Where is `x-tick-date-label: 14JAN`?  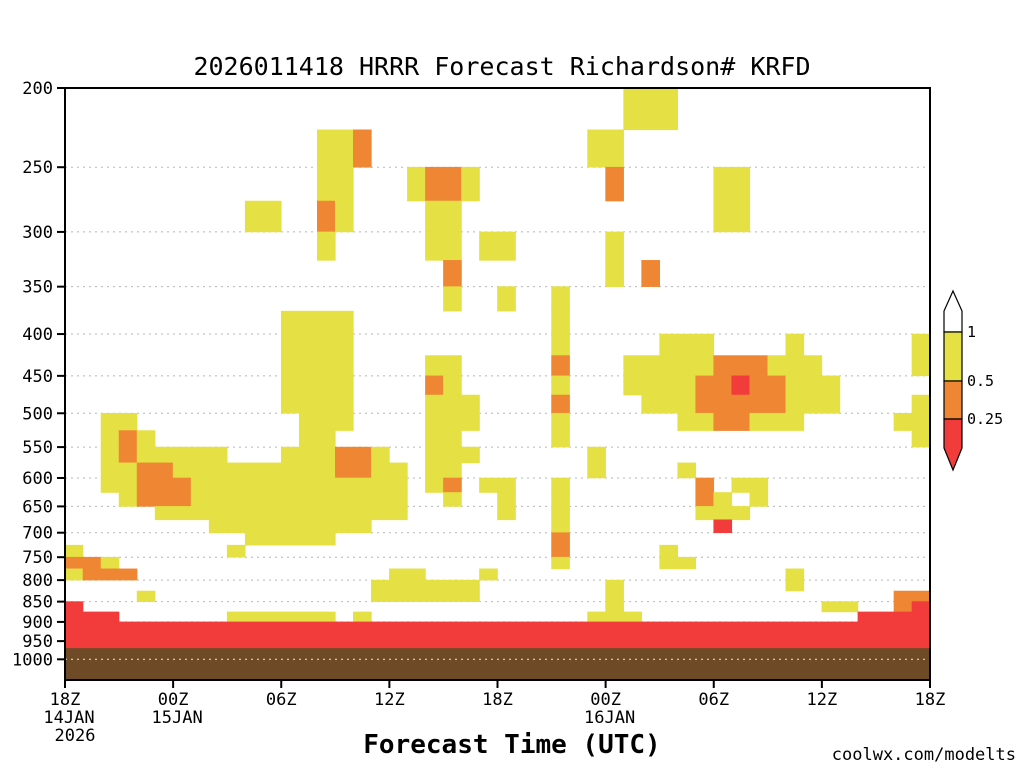
x-tick-date-label: 14JAN is located at coordinates (68, 718).